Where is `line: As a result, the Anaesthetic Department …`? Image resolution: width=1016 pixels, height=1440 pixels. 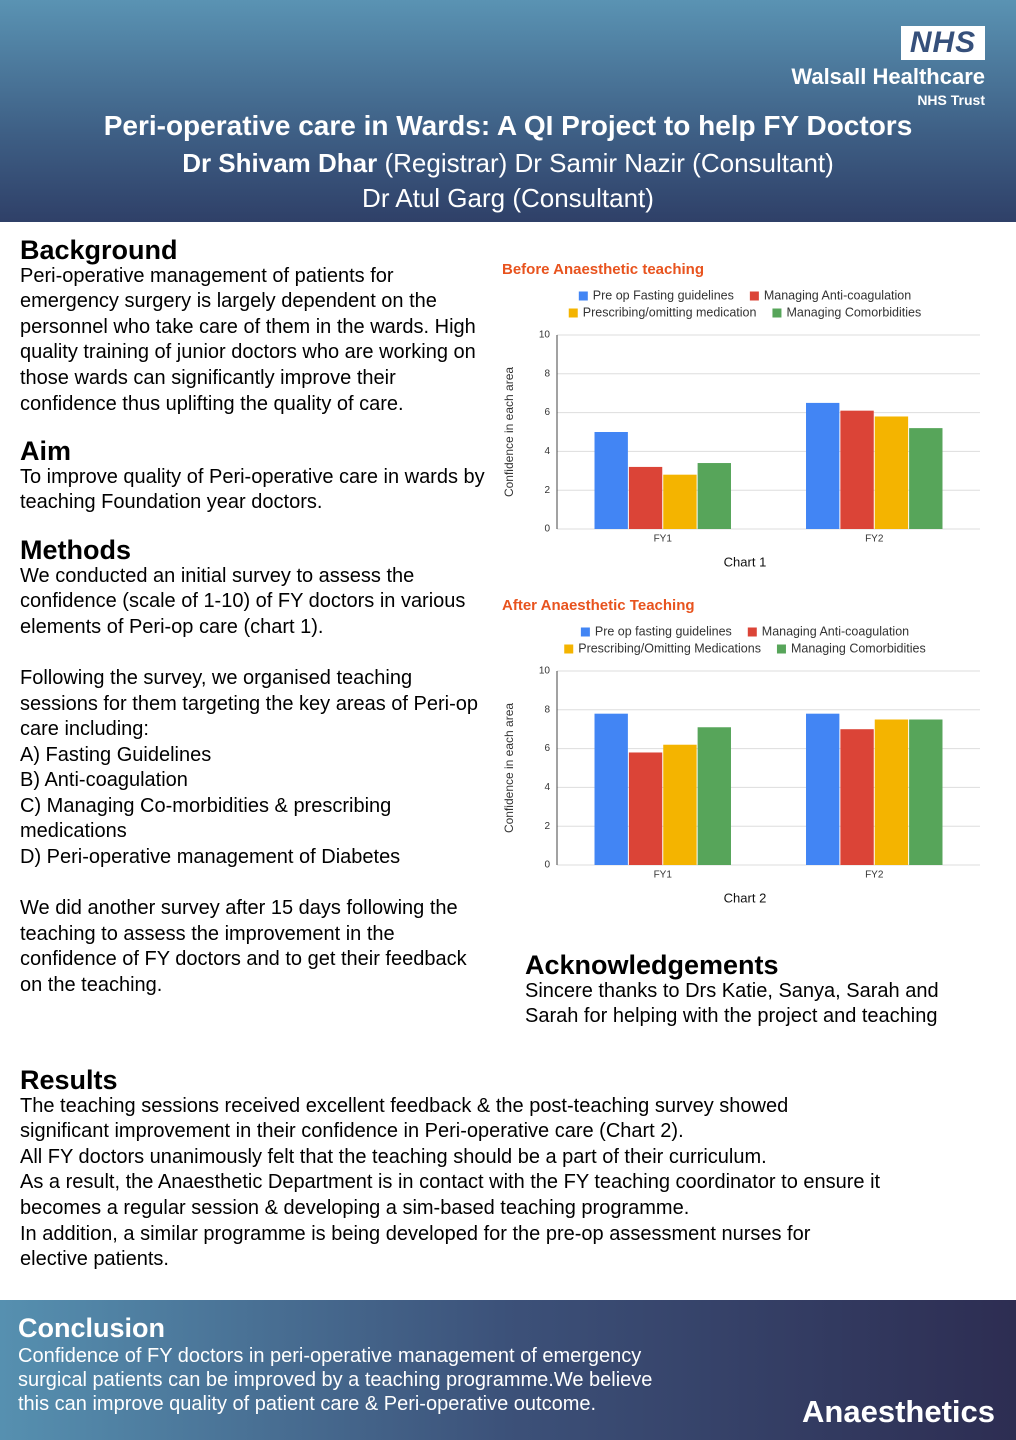 line: As a result, the Anaesthetic Department … is located at coordinates (450, 1182).